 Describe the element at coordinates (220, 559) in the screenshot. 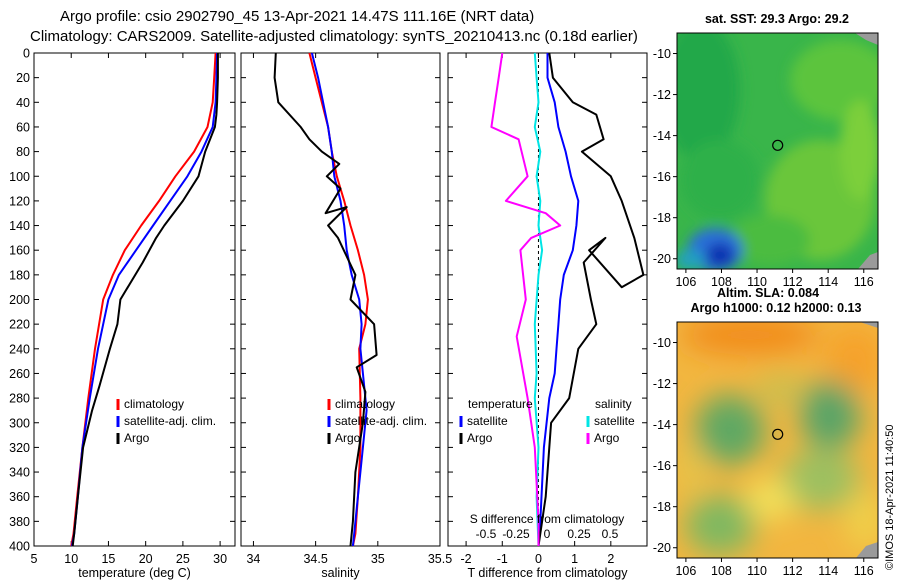

I see `temperature-xtick-label: 30` at that location.